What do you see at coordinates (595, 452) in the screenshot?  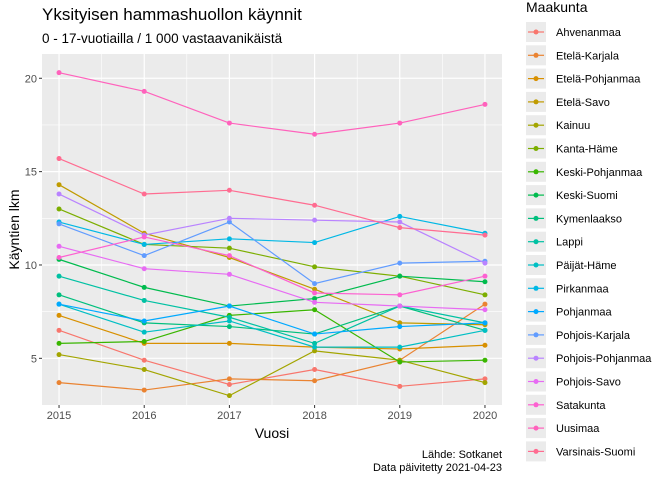 I see `legend-label: Varsinais-Suomi` at bounding box center [595, 452].